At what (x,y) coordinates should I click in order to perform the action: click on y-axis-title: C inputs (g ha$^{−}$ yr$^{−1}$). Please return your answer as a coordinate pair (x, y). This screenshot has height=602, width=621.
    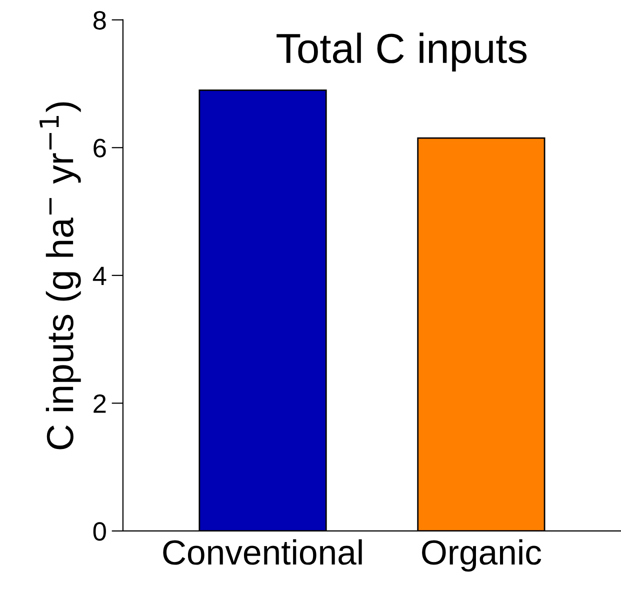
    Looking at the image, I should click on (60, 276).